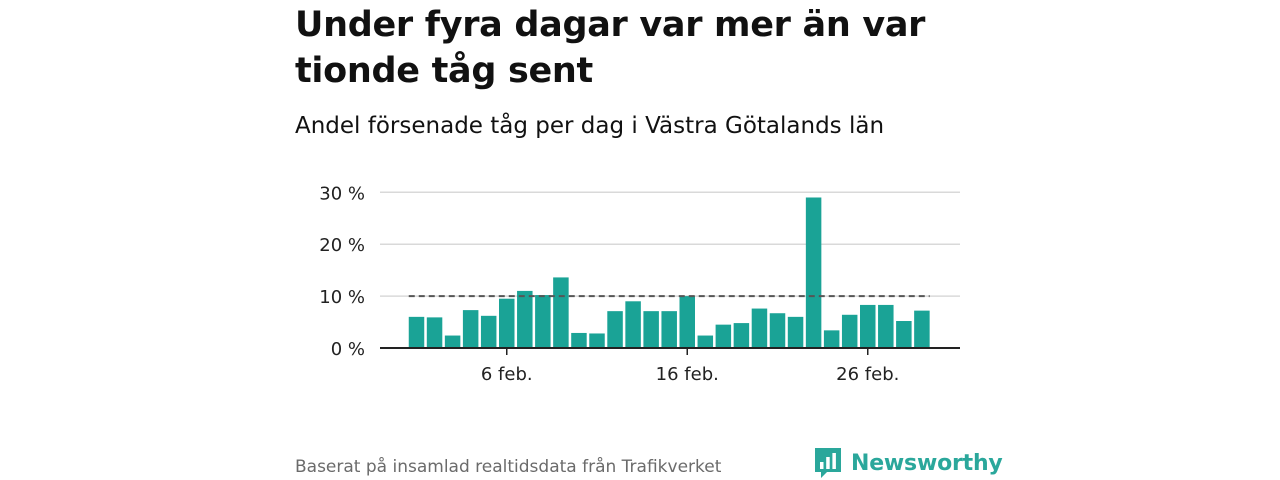 This screenshot has height=480, width=1280. Describe the element at coordinates (828, 463) in the screenshot. I see `newsworthy-bar-chart-icon` at that location.